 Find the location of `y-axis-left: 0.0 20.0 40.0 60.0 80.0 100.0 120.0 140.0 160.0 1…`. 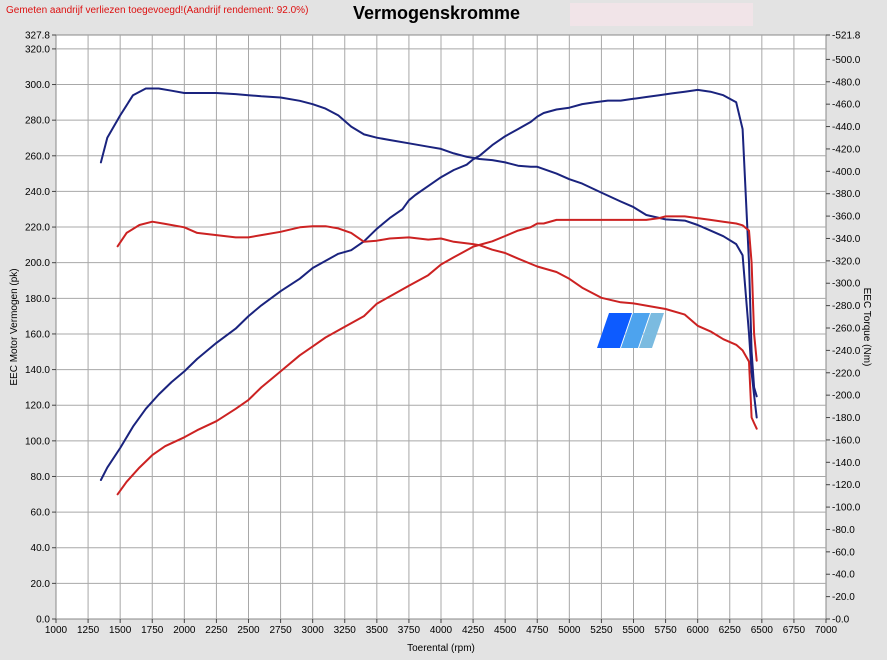

y-axis-left: 0.0 20.0 40.0 60.0 80.0 100.0 120.0 140.0 160.0 1… is located at coordinates (40, 328).